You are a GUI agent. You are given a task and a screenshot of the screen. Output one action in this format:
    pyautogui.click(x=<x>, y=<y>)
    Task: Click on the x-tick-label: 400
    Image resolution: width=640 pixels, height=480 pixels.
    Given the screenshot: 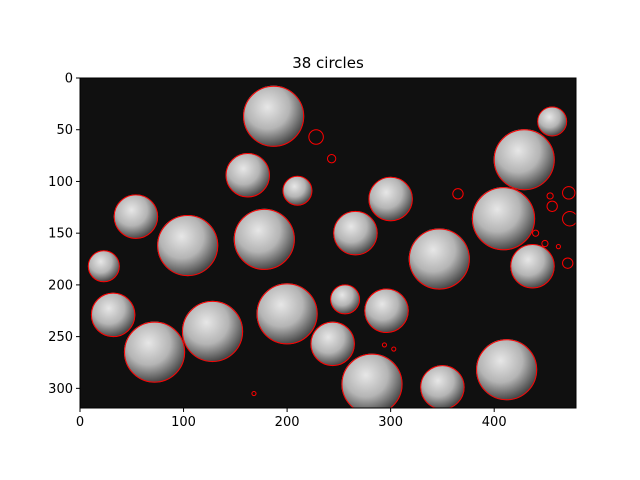 What is the action you would take?
    pyautogui.click(x=494, y=422)
    